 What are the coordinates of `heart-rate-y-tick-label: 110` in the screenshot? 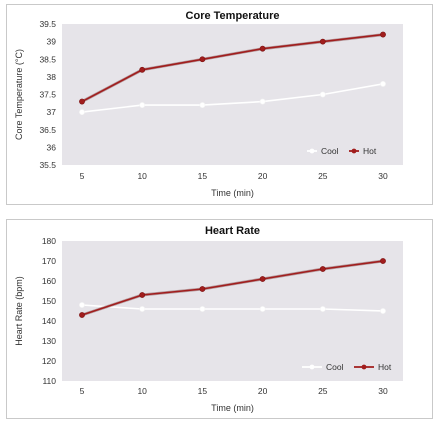 It's located at (49, 381).